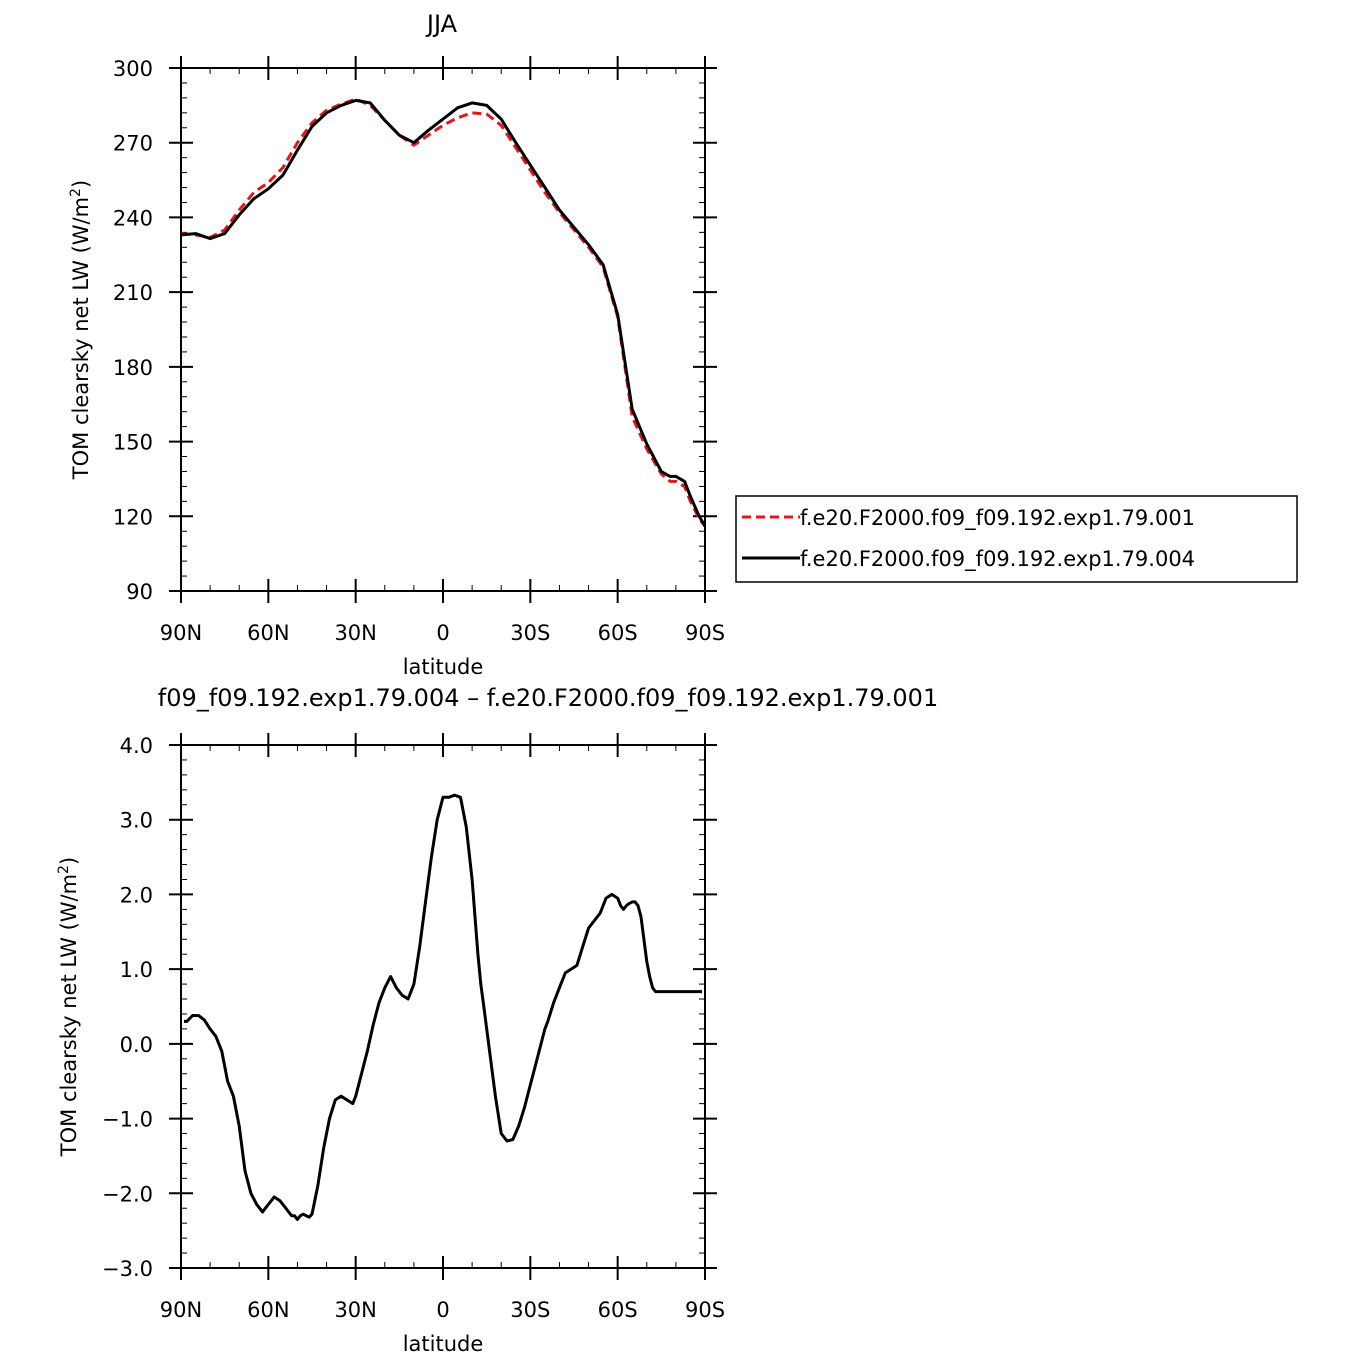  Describe the element at coordinates (127, 1269) in the screenshot. I see `y-tick-label: −3.0` at that location.